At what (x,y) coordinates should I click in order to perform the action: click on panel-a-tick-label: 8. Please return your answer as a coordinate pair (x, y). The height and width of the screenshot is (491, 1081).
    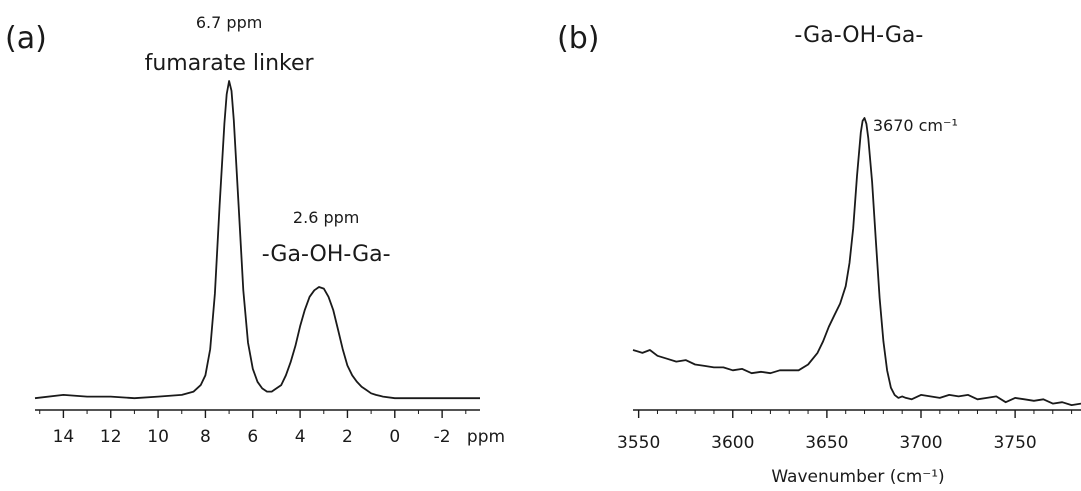
    Looking at the image, I should click on (205, 437).